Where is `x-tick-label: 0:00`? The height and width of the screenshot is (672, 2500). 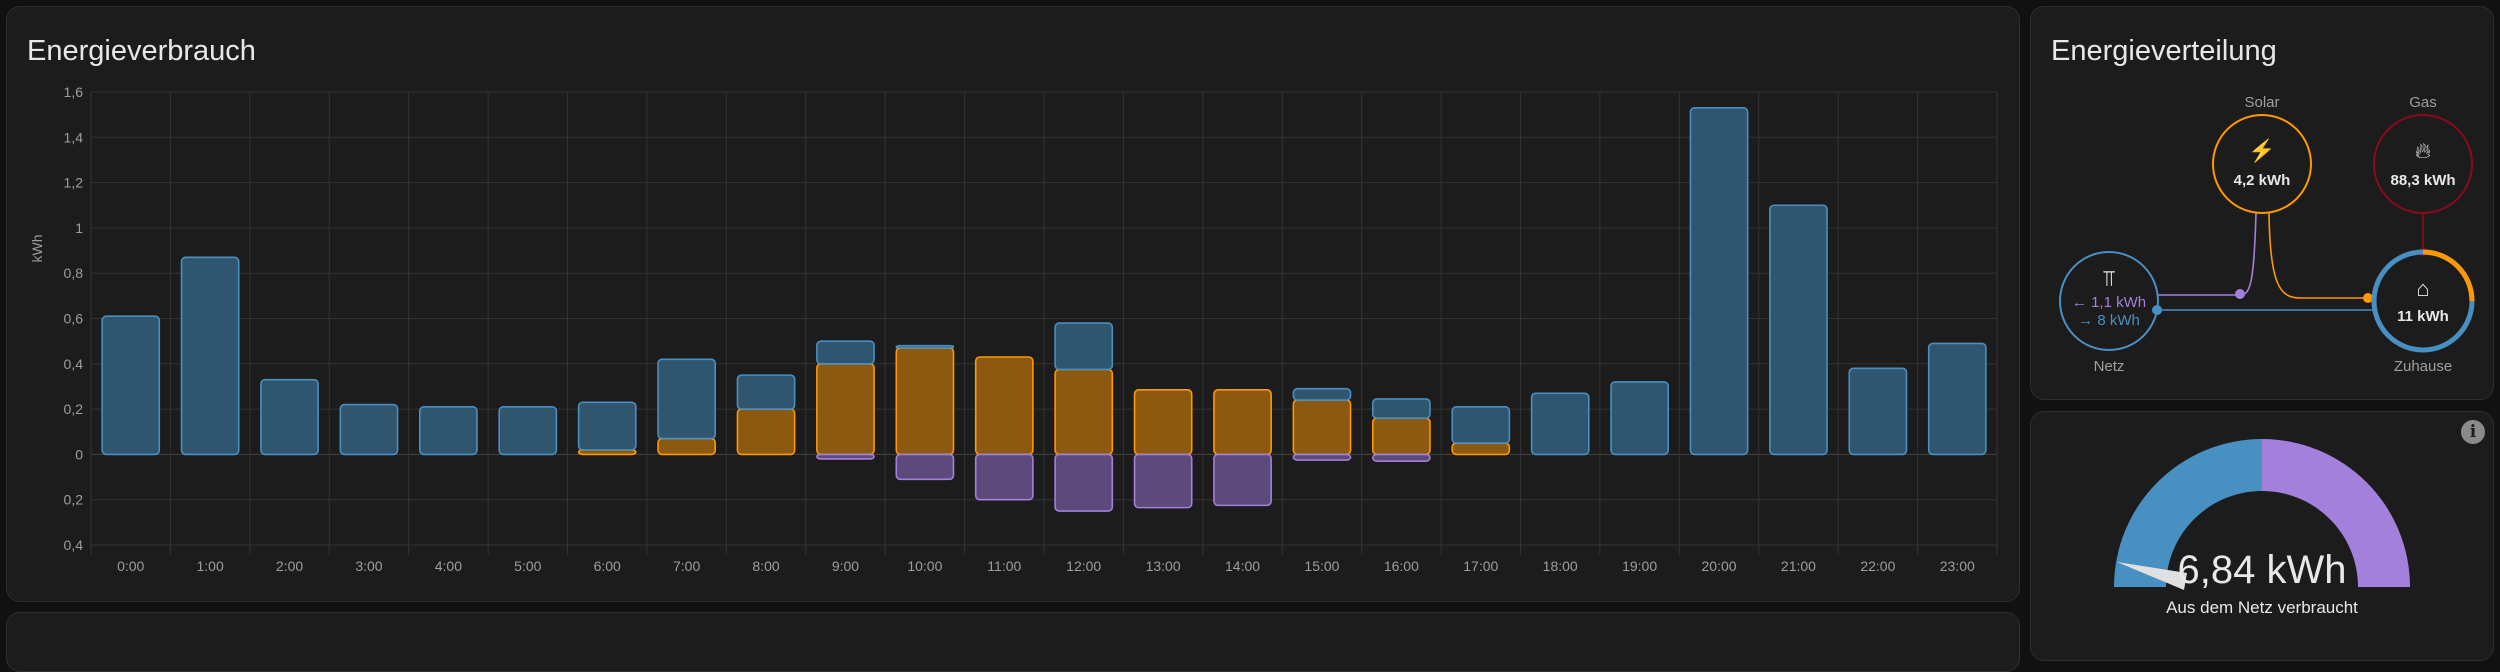
x-tick-label: 0:00 is located at coordinates (130, 566).